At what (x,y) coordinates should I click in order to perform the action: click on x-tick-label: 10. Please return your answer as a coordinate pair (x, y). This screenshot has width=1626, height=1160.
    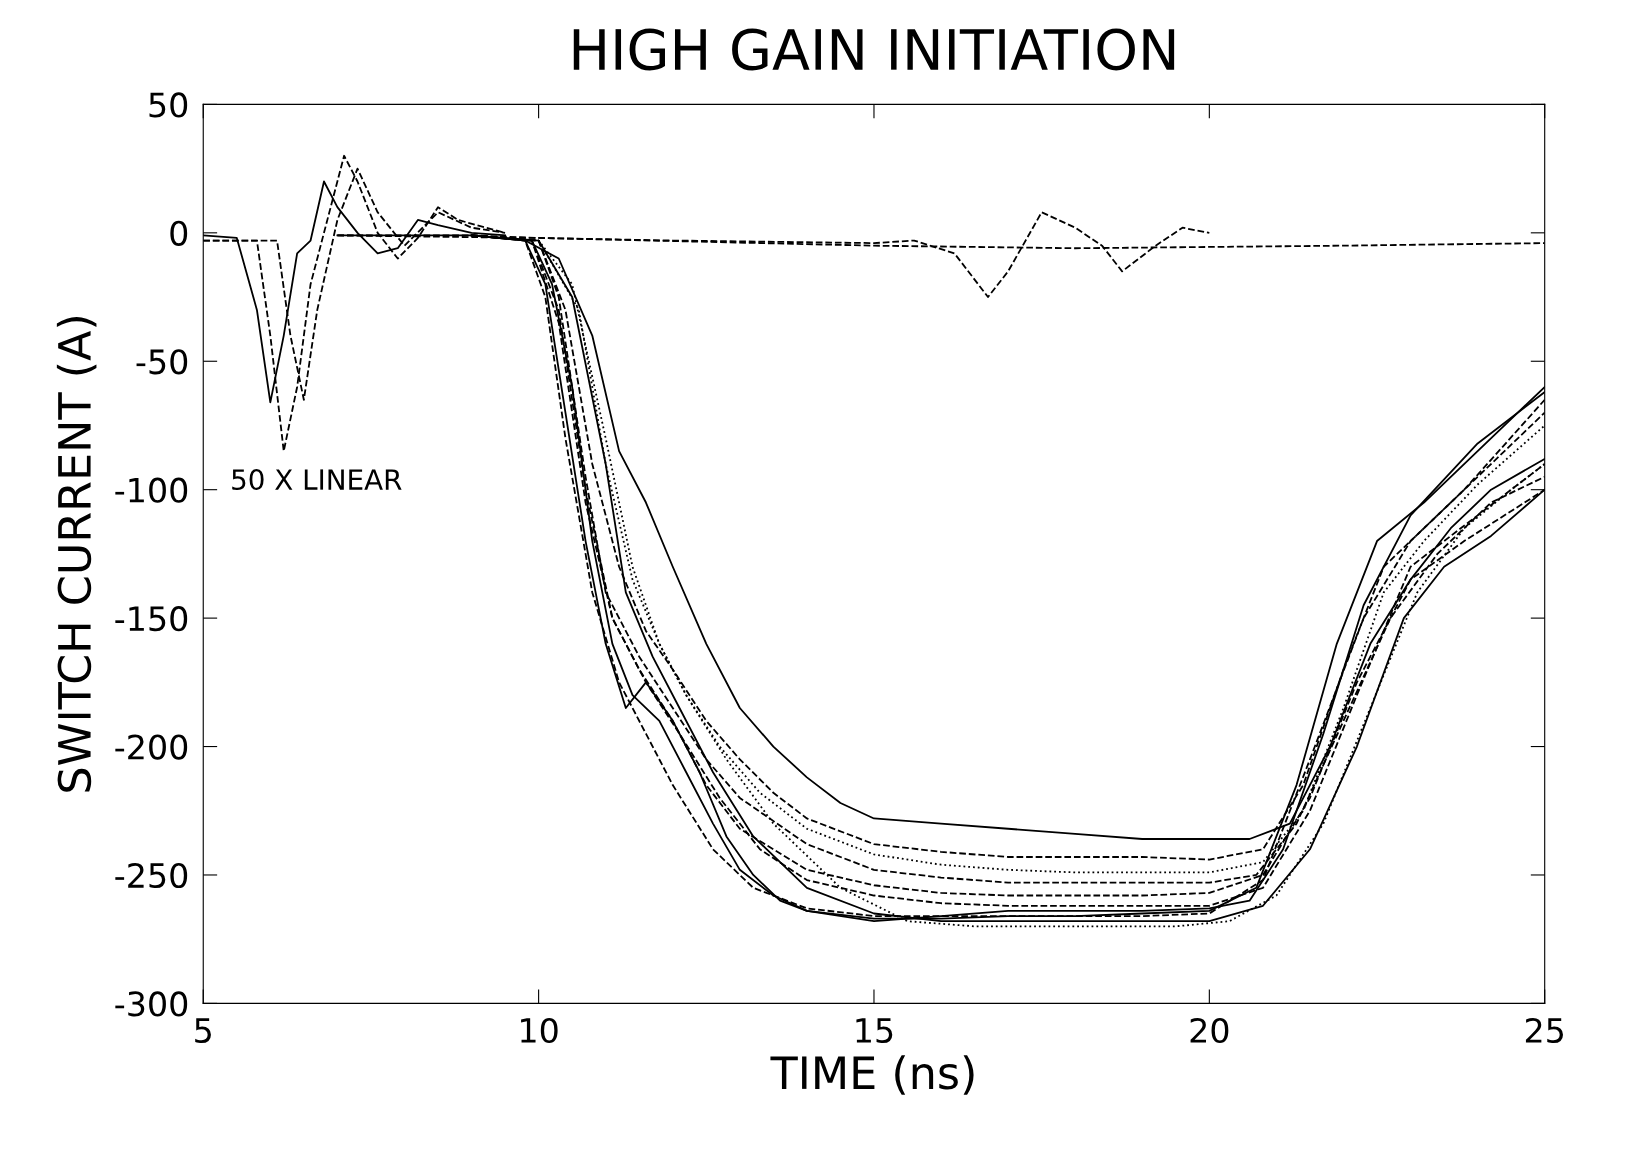
    Looking at the image, I should click on (539, 1030).